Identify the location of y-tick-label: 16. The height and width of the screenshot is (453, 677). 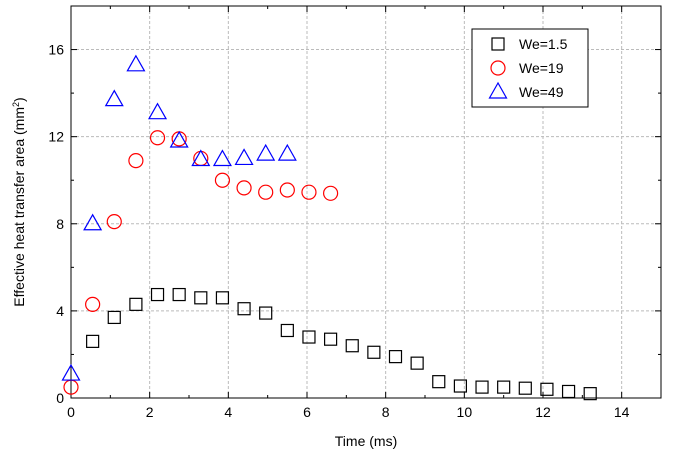
(56, 50).